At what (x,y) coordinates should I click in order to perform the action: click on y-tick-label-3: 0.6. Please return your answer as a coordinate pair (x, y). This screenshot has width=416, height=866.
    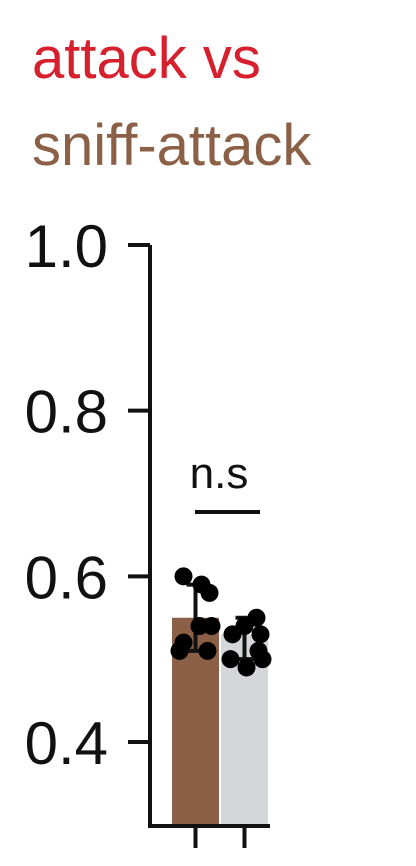
    Looking at the image, I should click on (66, 577).